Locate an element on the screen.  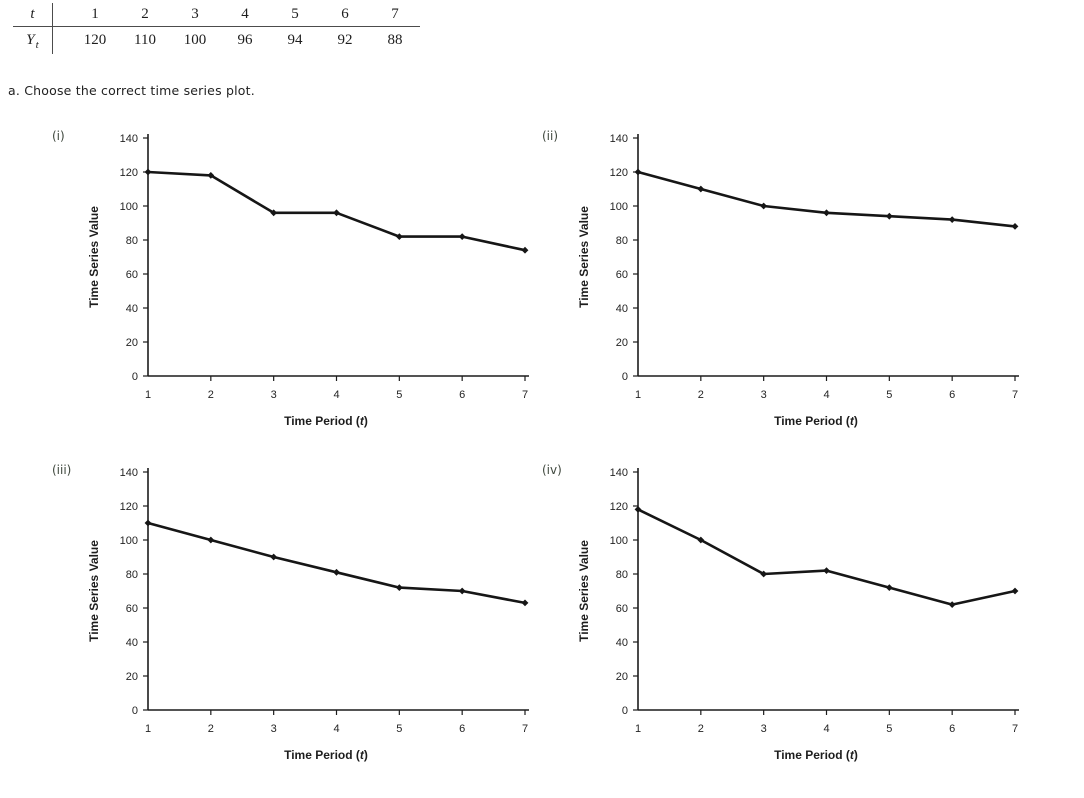
table-spacer is located at coordinates (61, 40).